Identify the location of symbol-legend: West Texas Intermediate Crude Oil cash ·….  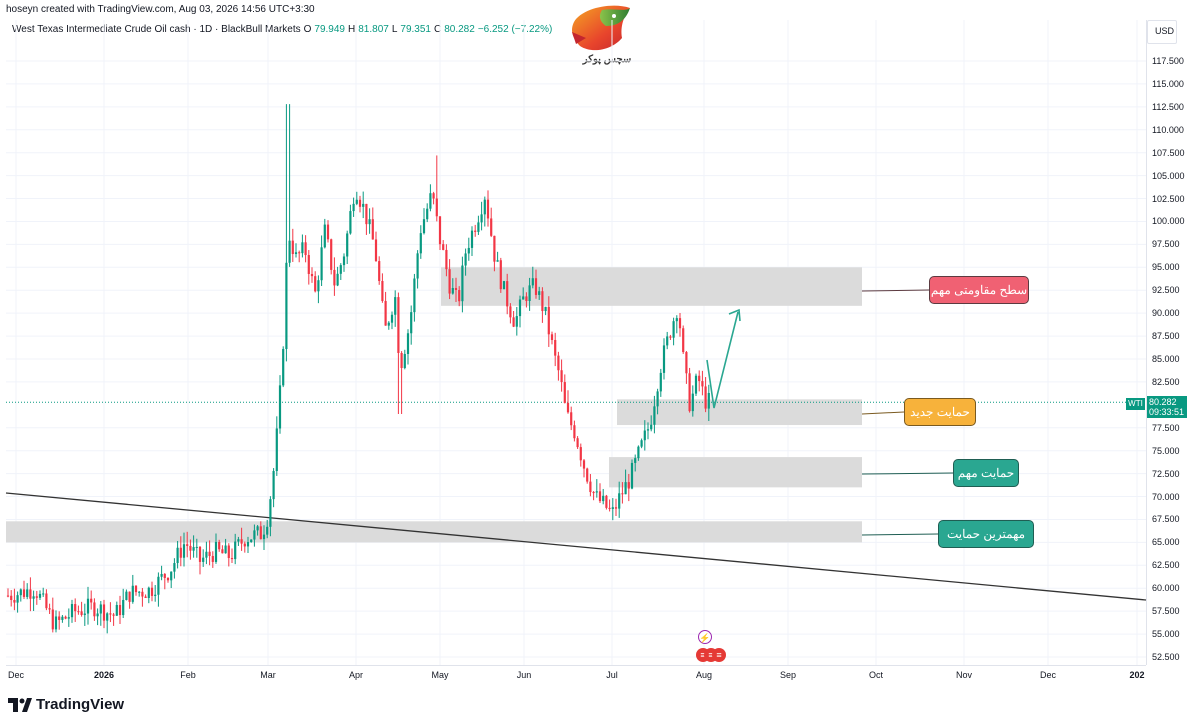
(282, 29).